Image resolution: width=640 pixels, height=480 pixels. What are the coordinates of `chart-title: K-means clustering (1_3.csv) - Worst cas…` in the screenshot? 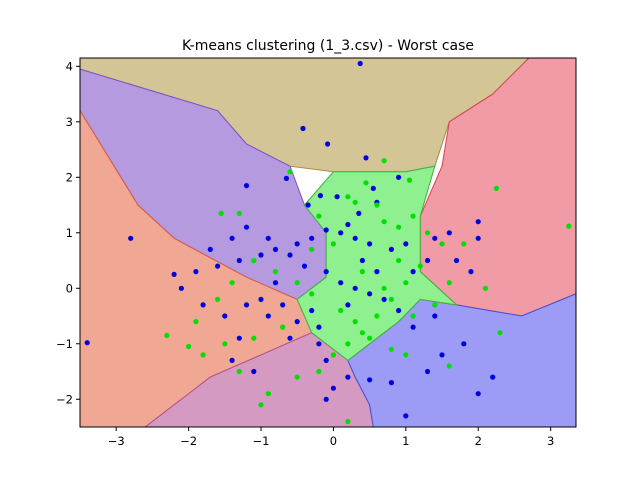 It's located at (328, 46).